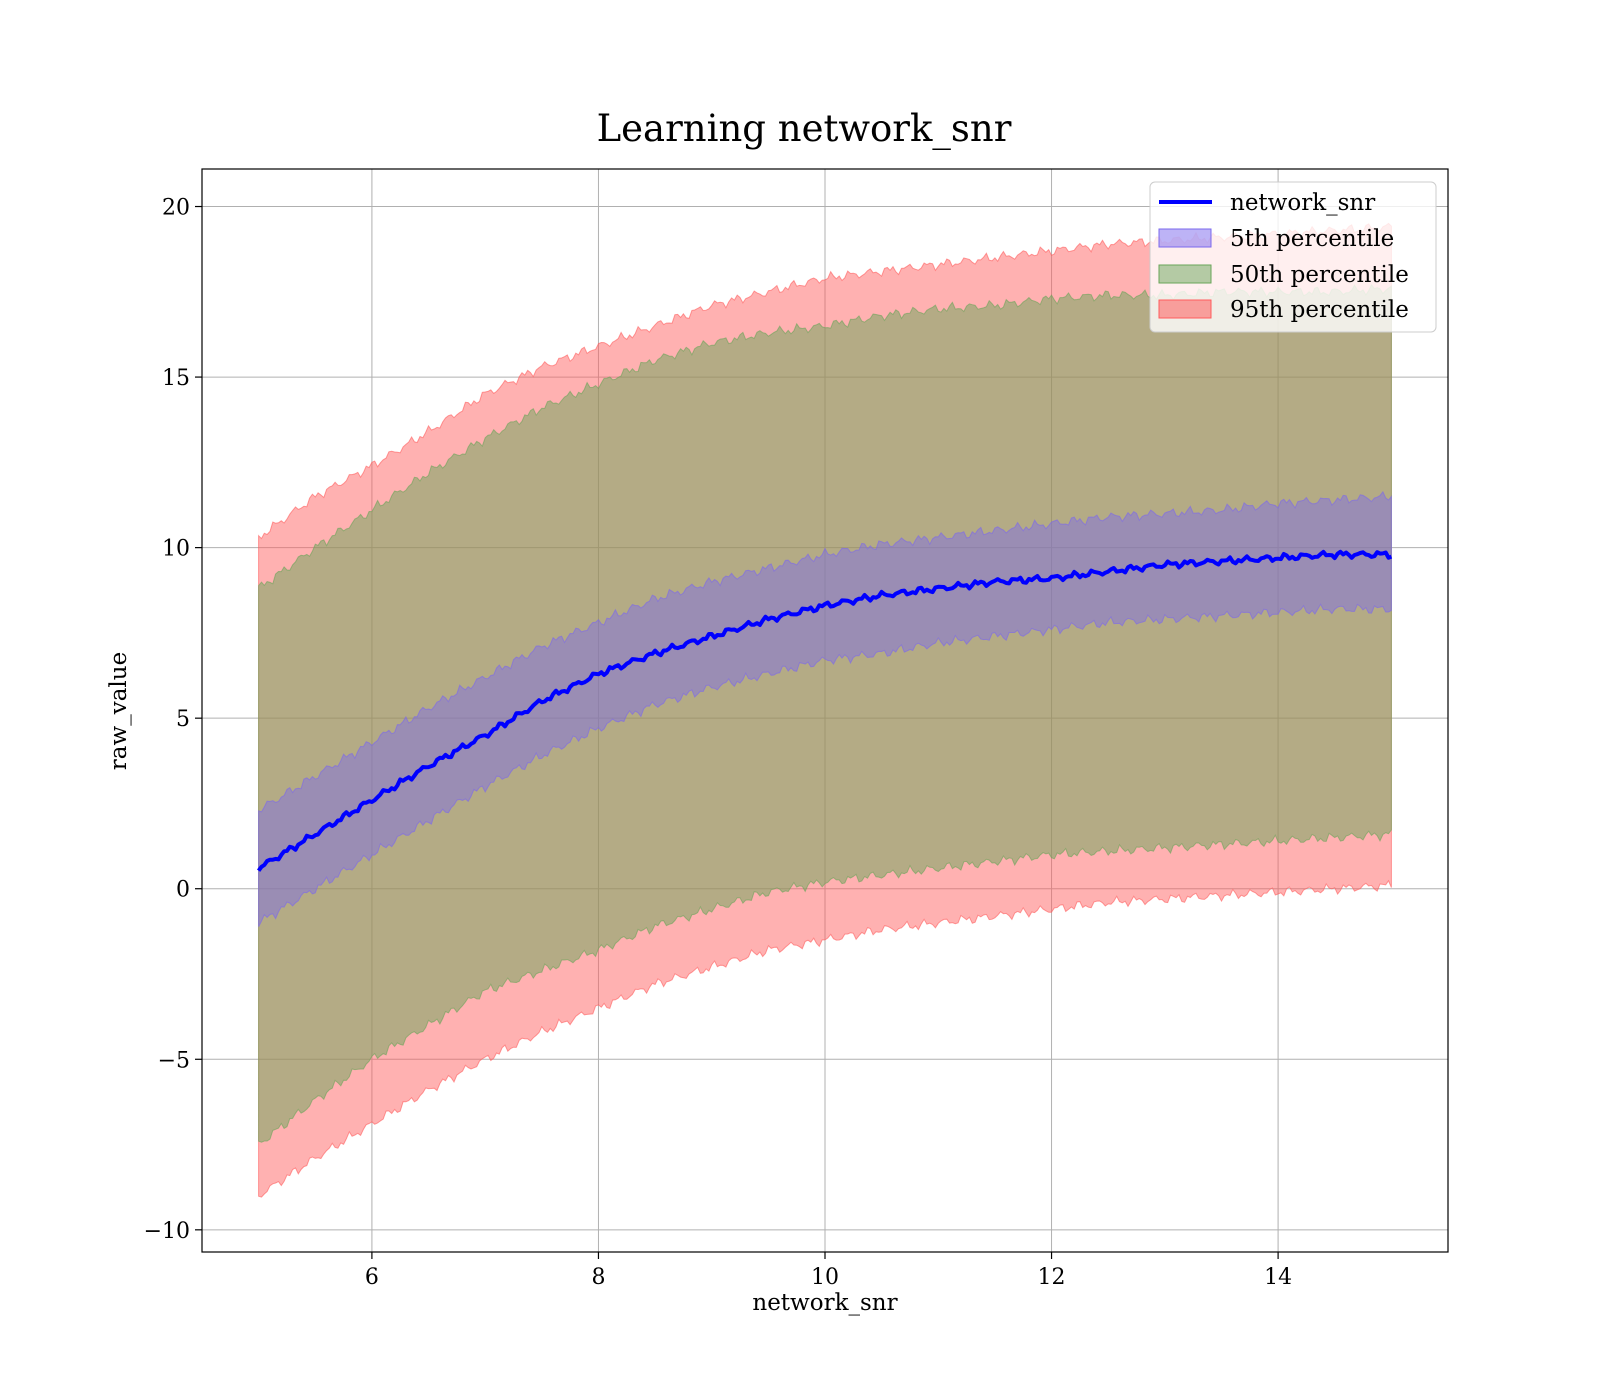 Image resolution: width=1600 pixels, height=1400 pixels. What do you see at coordinates (1319, 310) in the screenshot?
I see `legend-entry-95th: 95th percentile` at bounding box center [1319, 310].